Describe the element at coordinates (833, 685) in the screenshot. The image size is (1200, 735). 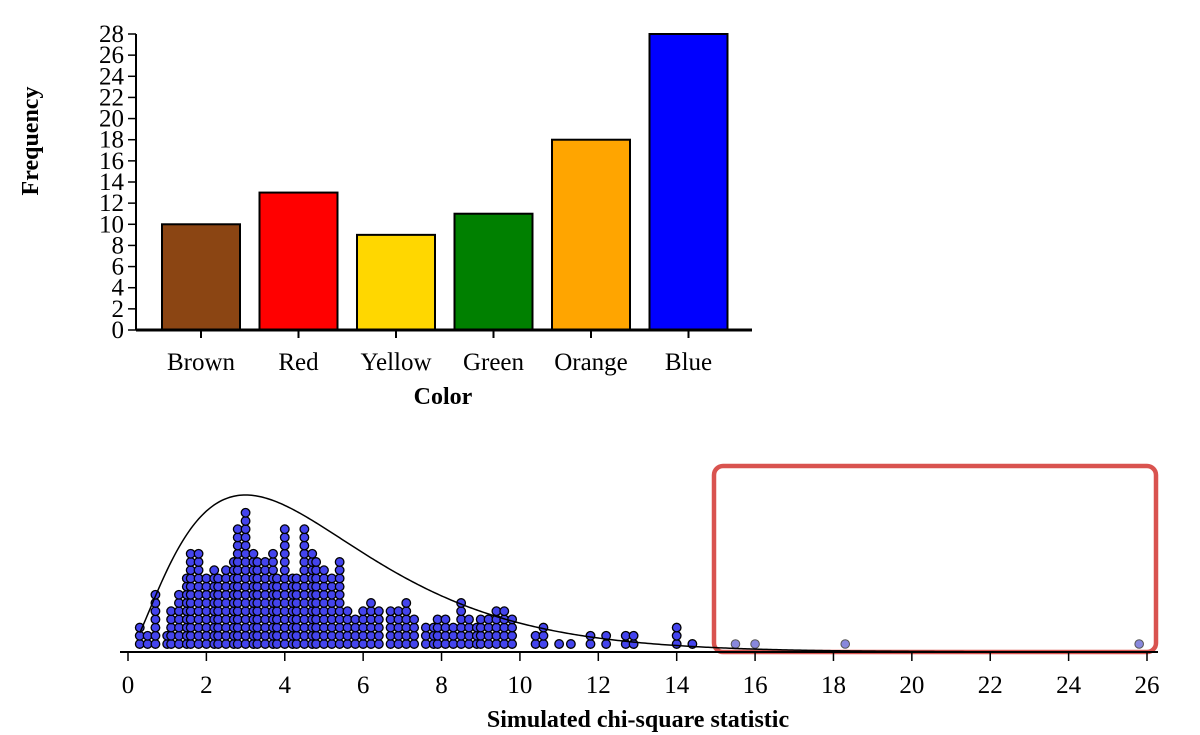
I see `dot-x-tick-label: 18` at that location.